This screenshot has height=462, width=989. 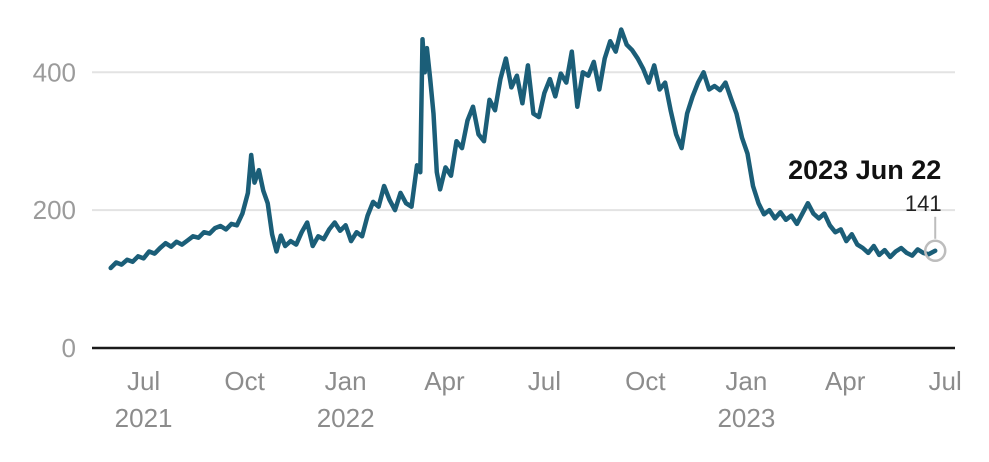 I want to click on x-tick-year-label: 2021, so click(x=144, y=418).